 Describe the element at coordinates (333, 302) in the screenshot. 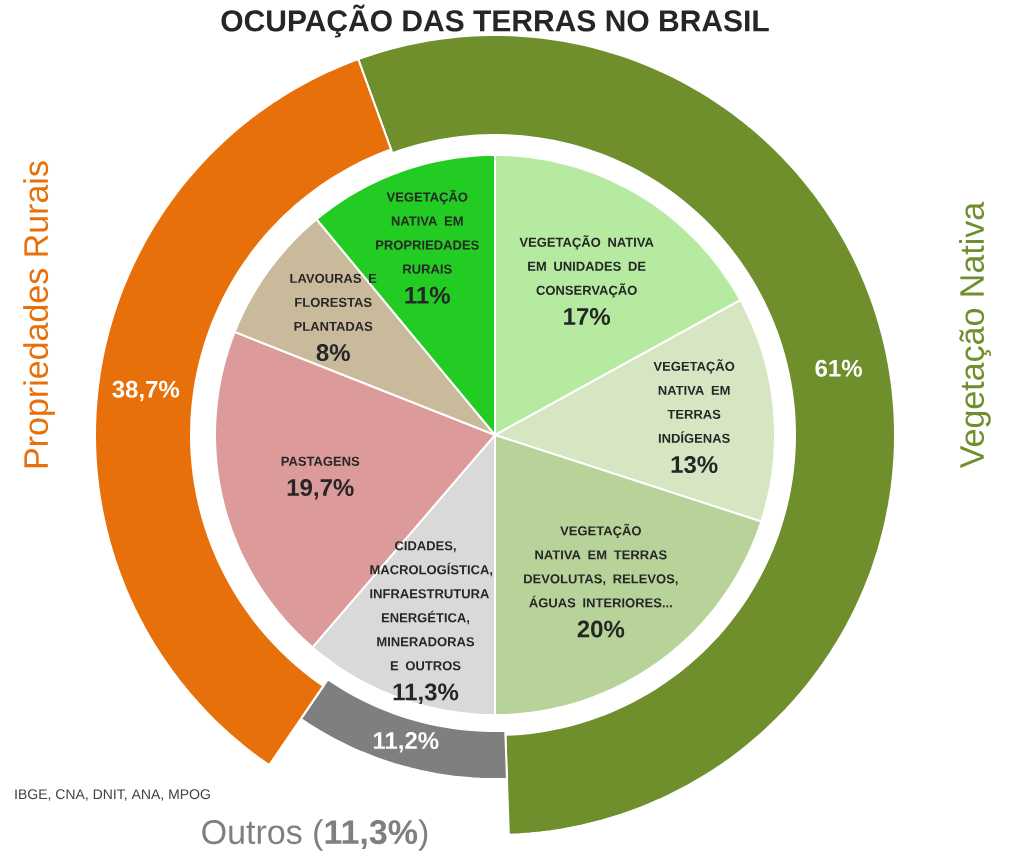

I see `slice-label: LAVOURAS E FLORESTAS PLANTADAS` at that location.